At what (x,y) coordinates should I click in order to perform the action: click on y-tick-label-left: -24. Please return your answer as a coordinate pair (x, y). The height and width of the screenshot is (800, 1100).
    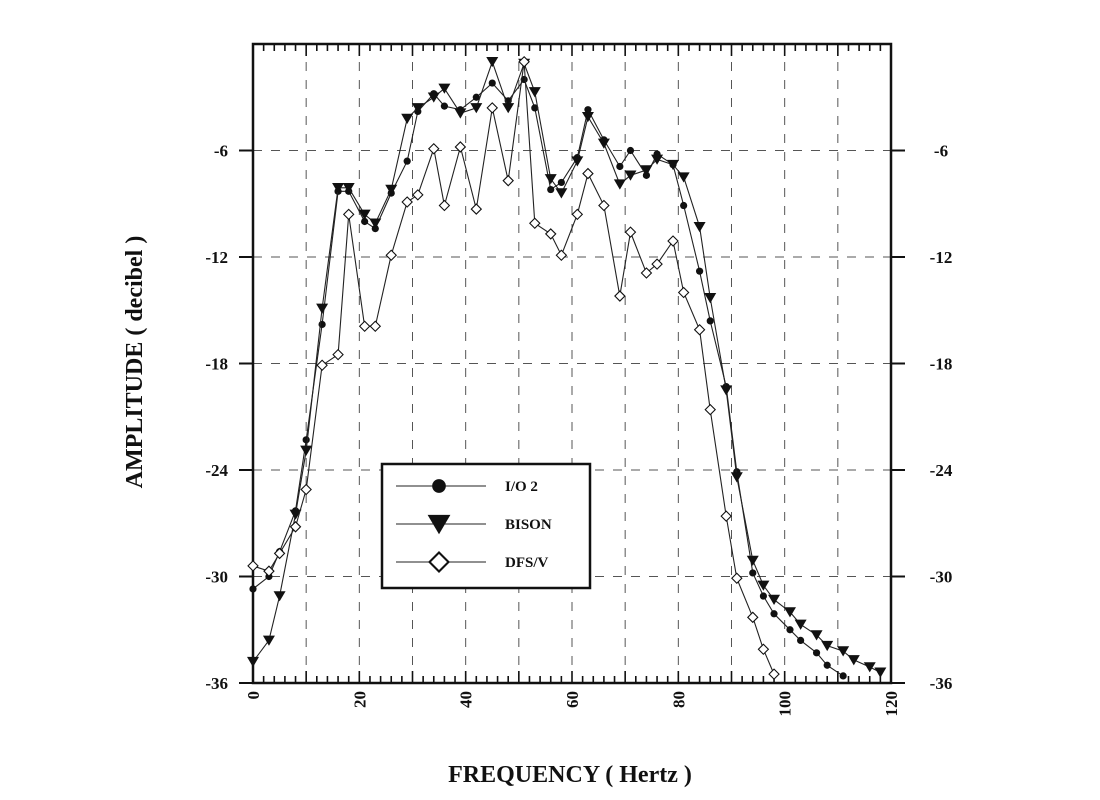
    Looking at the image, I should click on (216, 470).